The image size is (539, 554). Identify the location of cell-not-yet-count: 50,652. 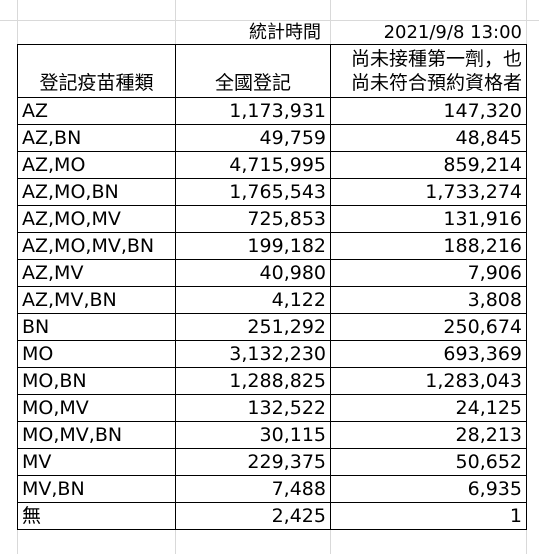
(428, 462).